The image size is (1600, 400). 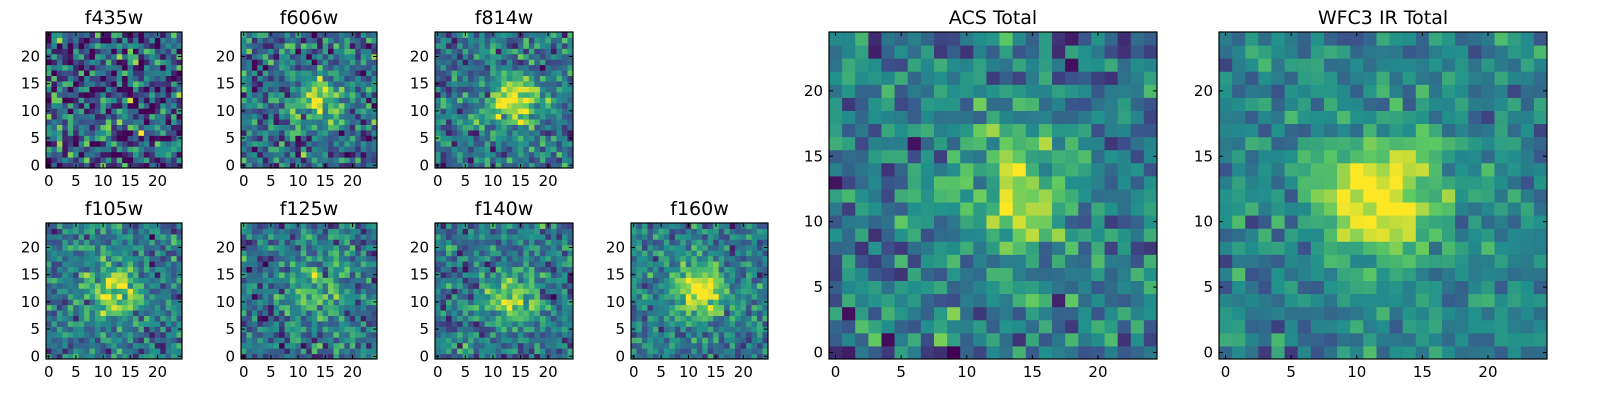 What do you see at coordinates (661, 372) in the screenshot?
I see `x-tick-label: 5` at bounding box center [661, 372].